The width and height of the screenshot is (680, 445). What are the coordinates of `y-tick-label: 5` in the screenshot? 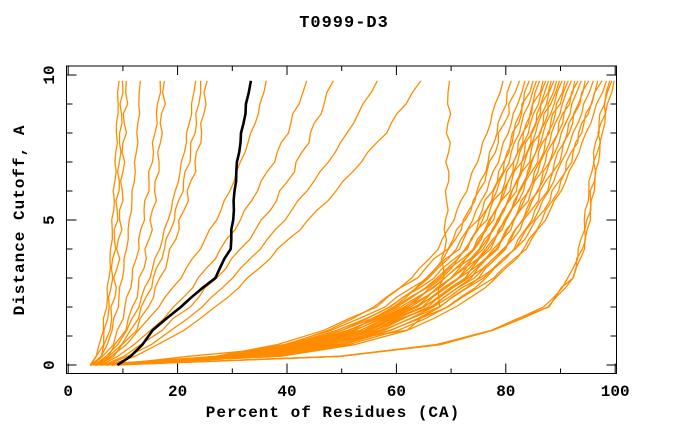 It's located at (50, 220).